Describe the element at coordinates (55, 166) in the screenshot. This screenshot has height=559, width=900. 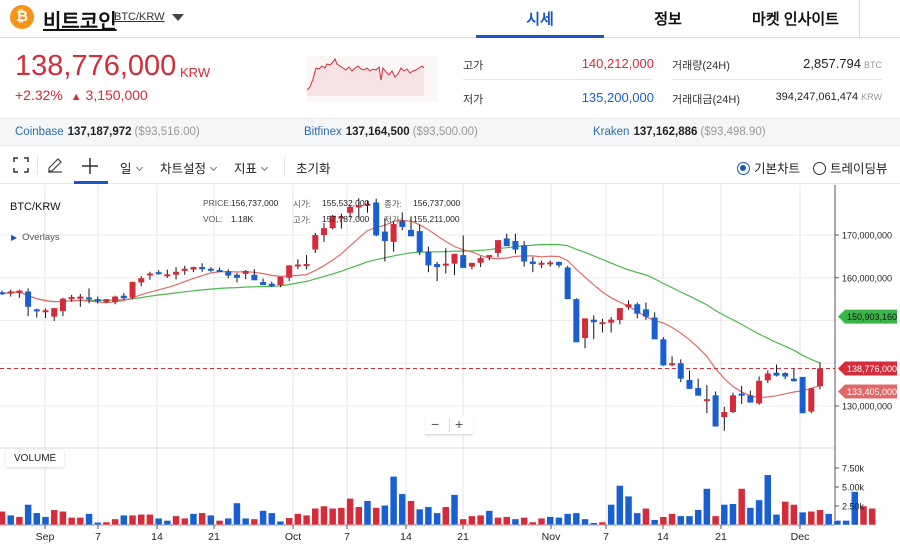
I see `pencil-icon` at that location.